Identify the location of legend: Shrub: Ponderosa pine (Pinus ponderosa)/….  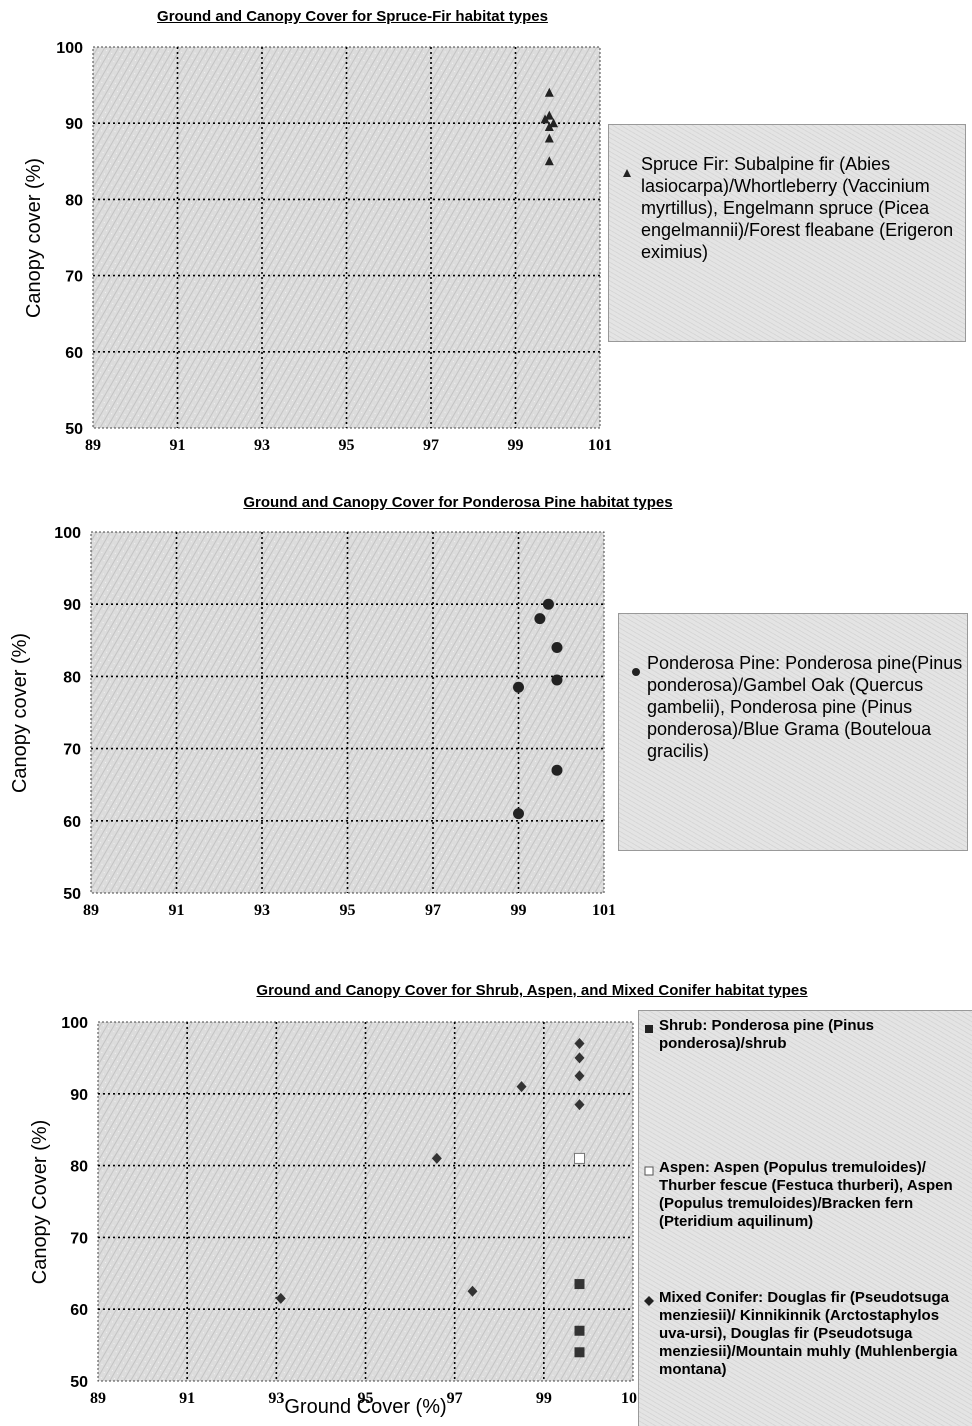
(805, 1218).